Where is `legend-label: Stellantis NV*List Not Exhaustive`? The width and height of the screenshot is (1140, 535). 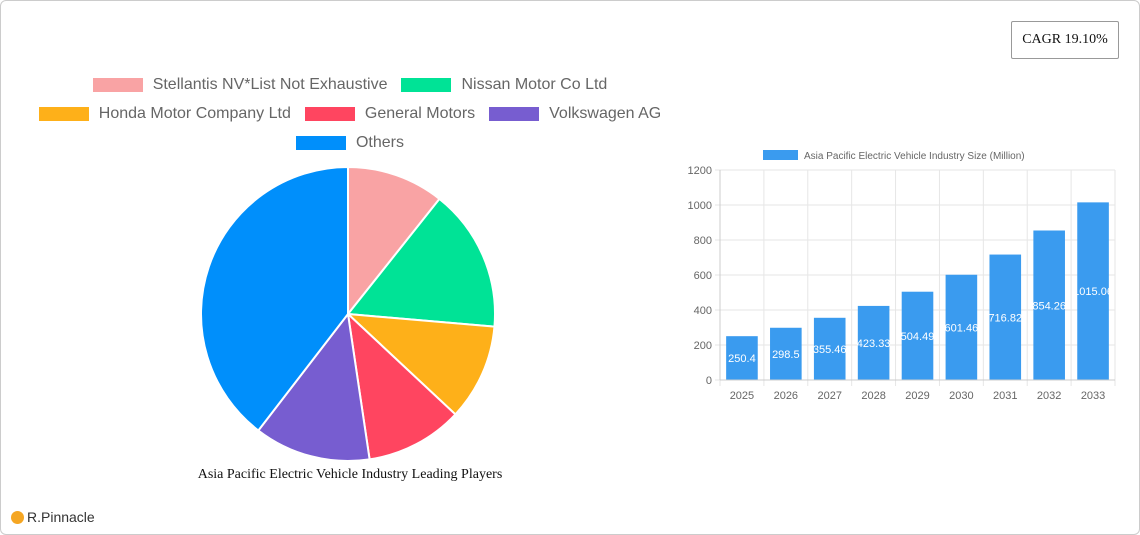 legend-label: Stellantis NV*List Not Exhaustive is located at coordinates (270, 84).